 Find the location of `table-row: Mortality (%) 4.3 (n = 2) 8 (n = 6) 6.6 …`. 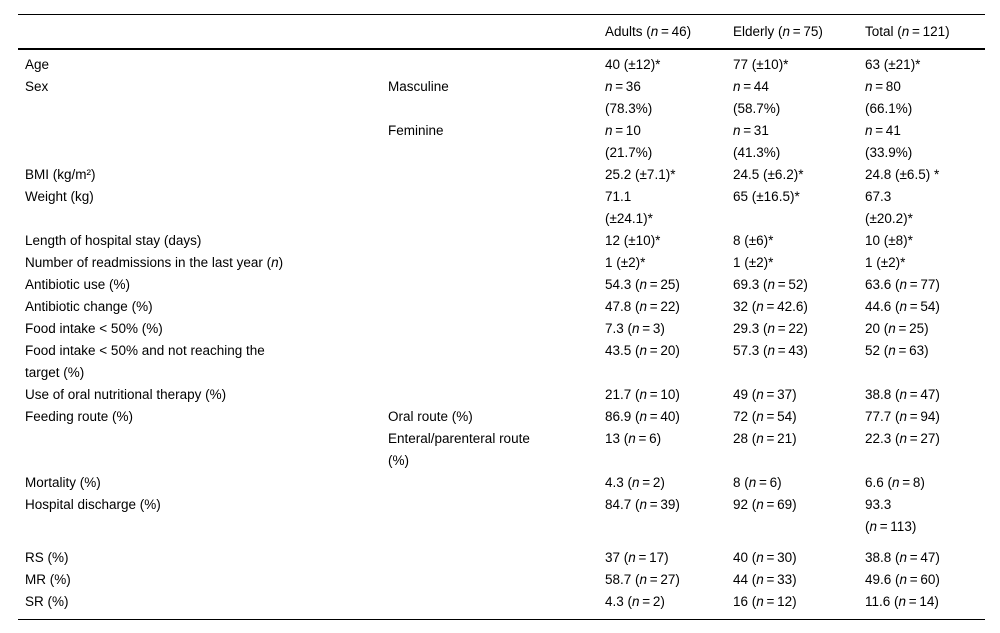

table-row: Mortality (%) 4.3 (n = 2) 8 (n = 6) 6.6 … is located at coordinates (501, 483).